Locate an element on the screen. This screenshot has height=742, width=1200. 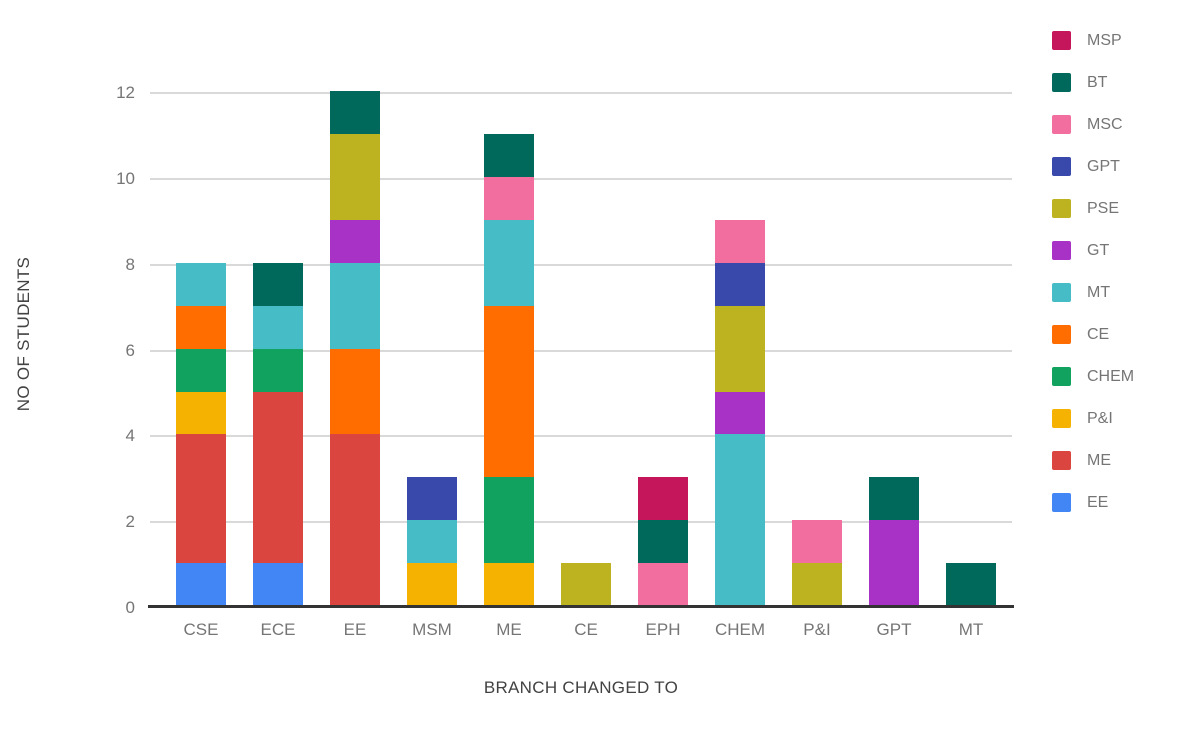
bar-segment-EPH-MSC is located at coordinates (663, 584).